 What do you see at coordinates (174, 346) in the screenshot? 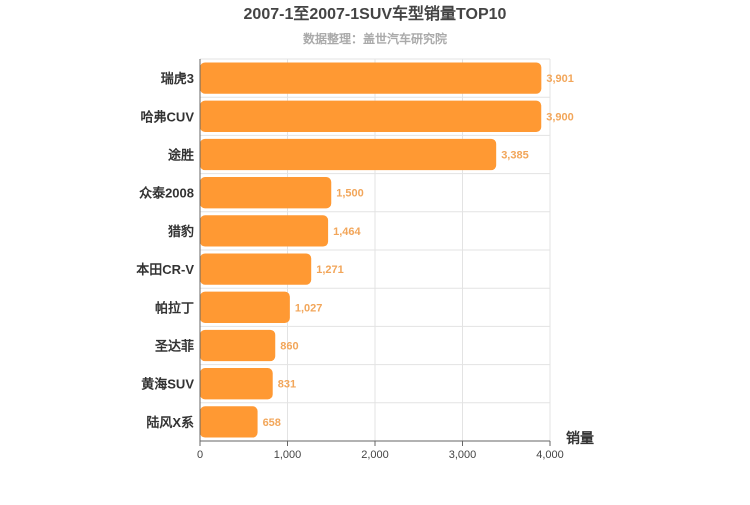
I see `category-label: 圣达菲` at bounding box center [174, 346].